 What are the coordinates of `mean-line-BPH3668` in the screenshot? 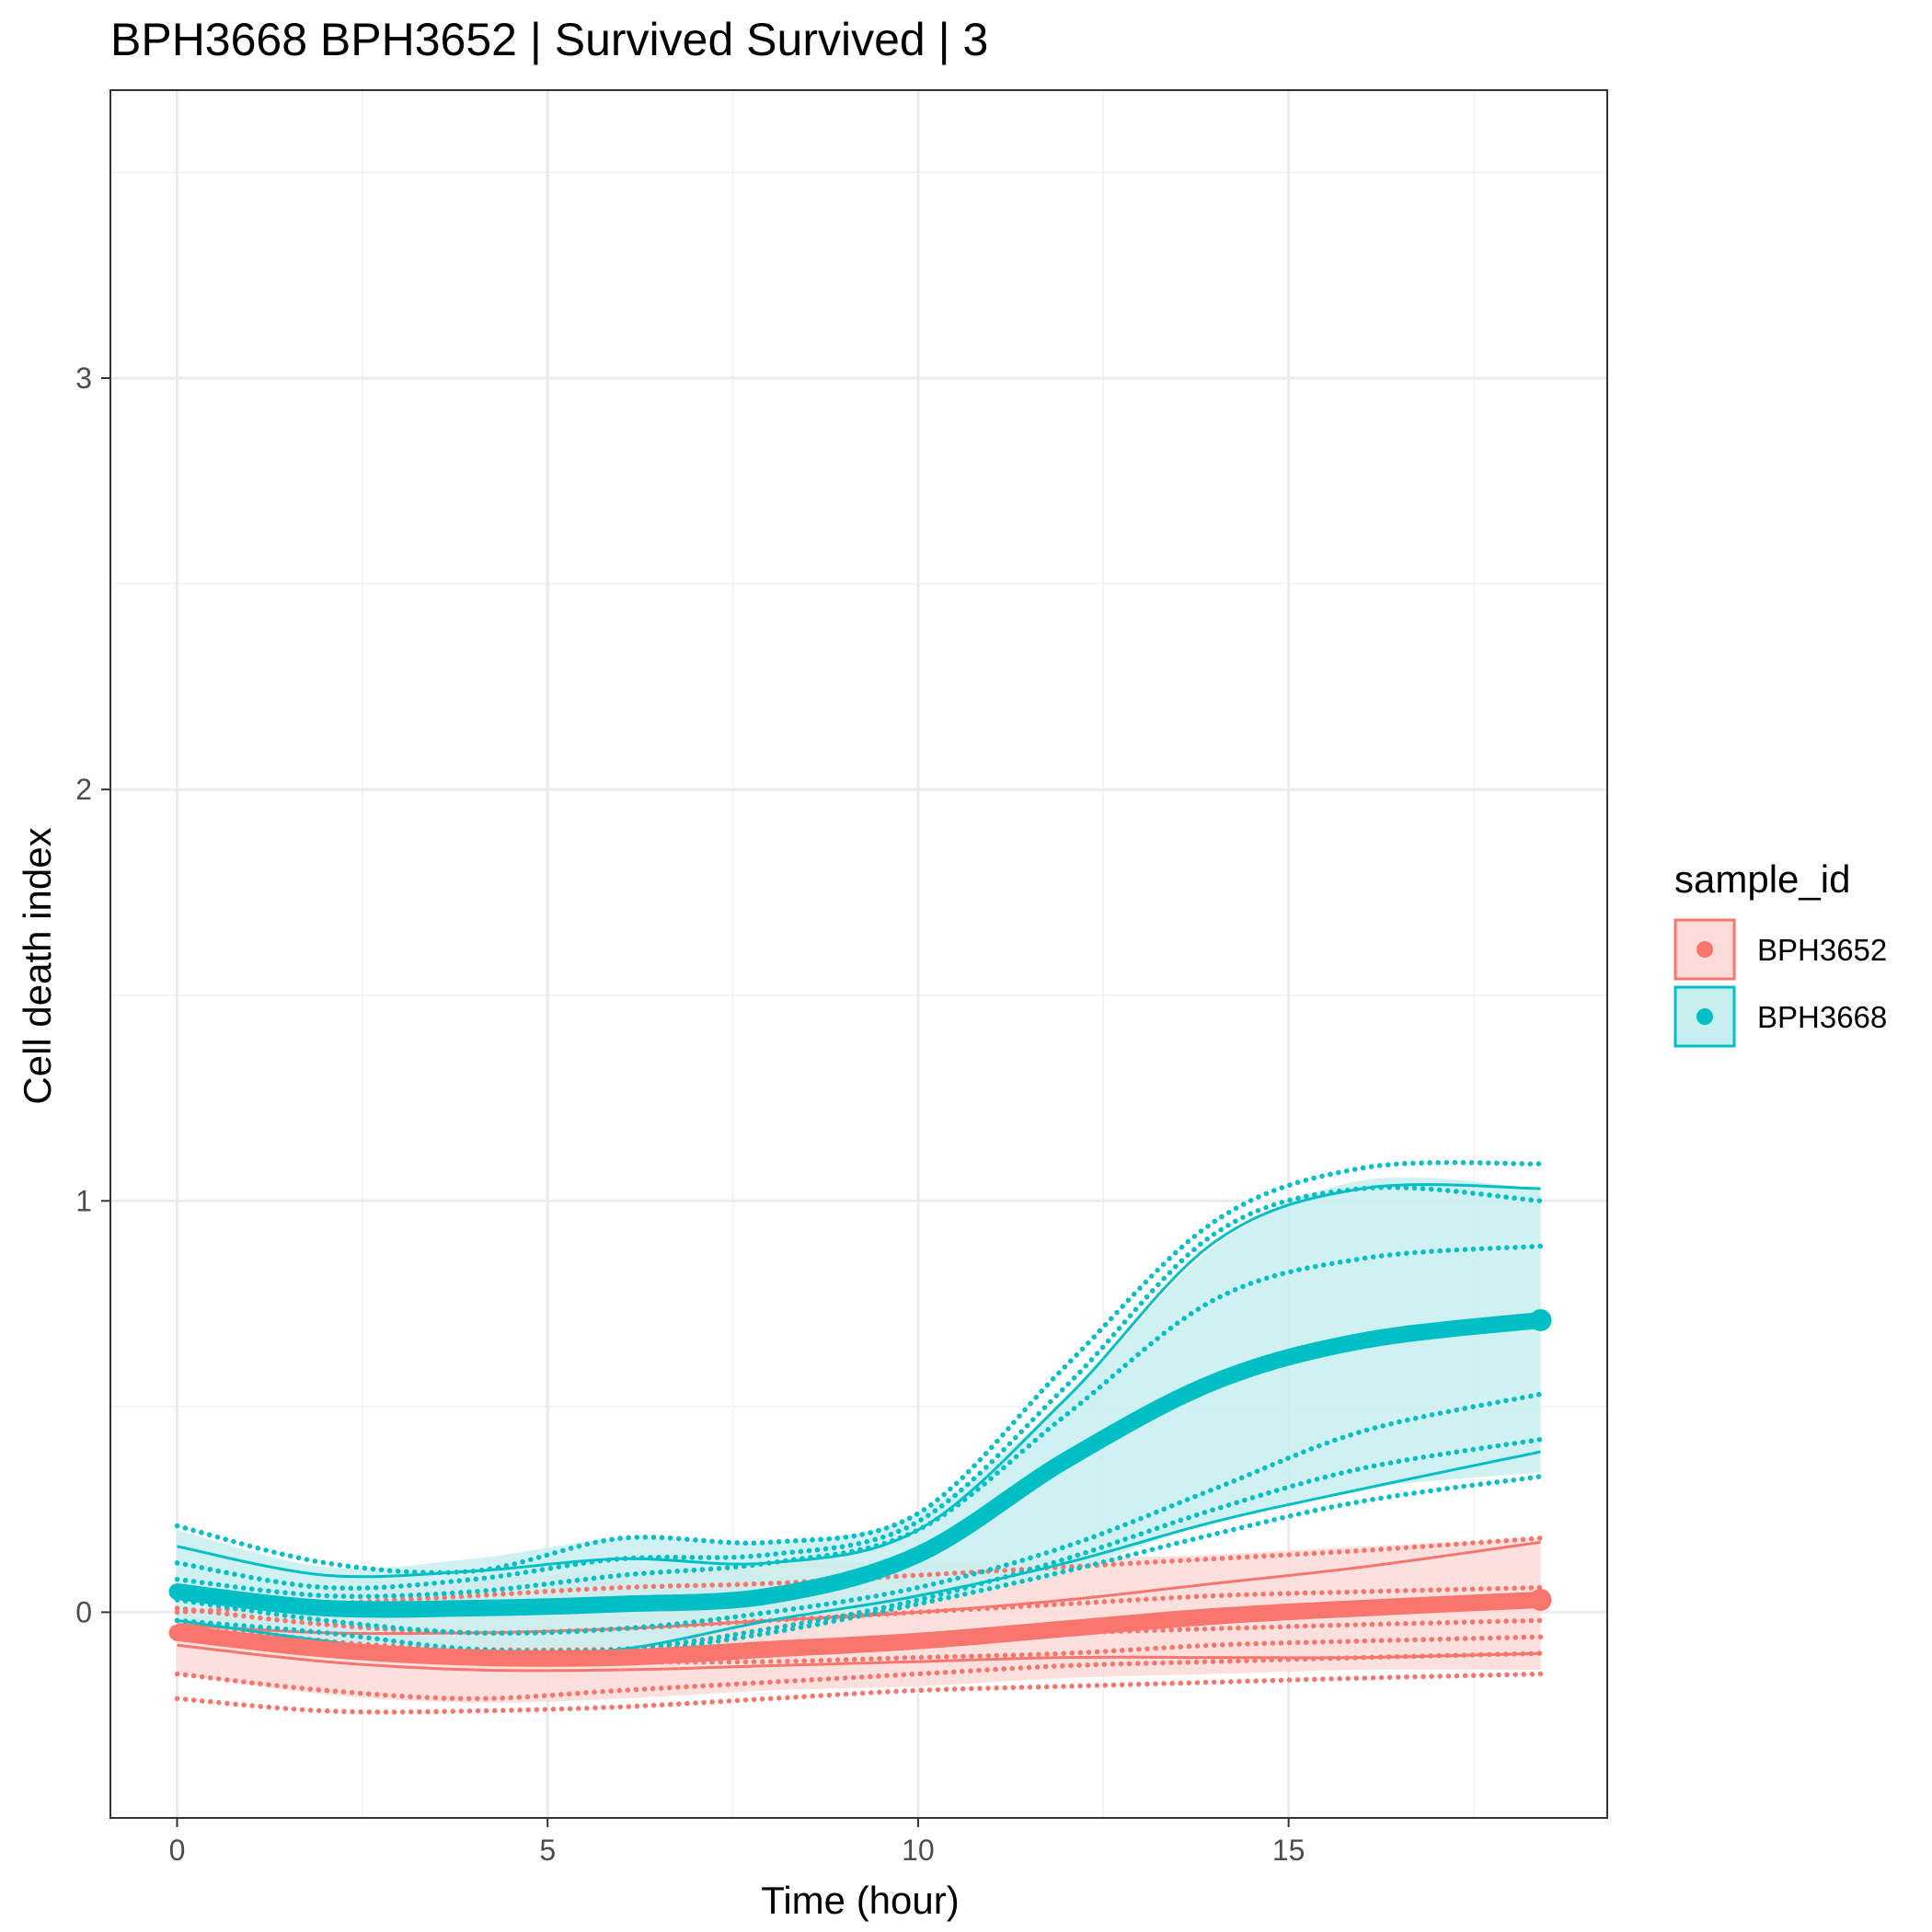 It's located at (858, 1465).